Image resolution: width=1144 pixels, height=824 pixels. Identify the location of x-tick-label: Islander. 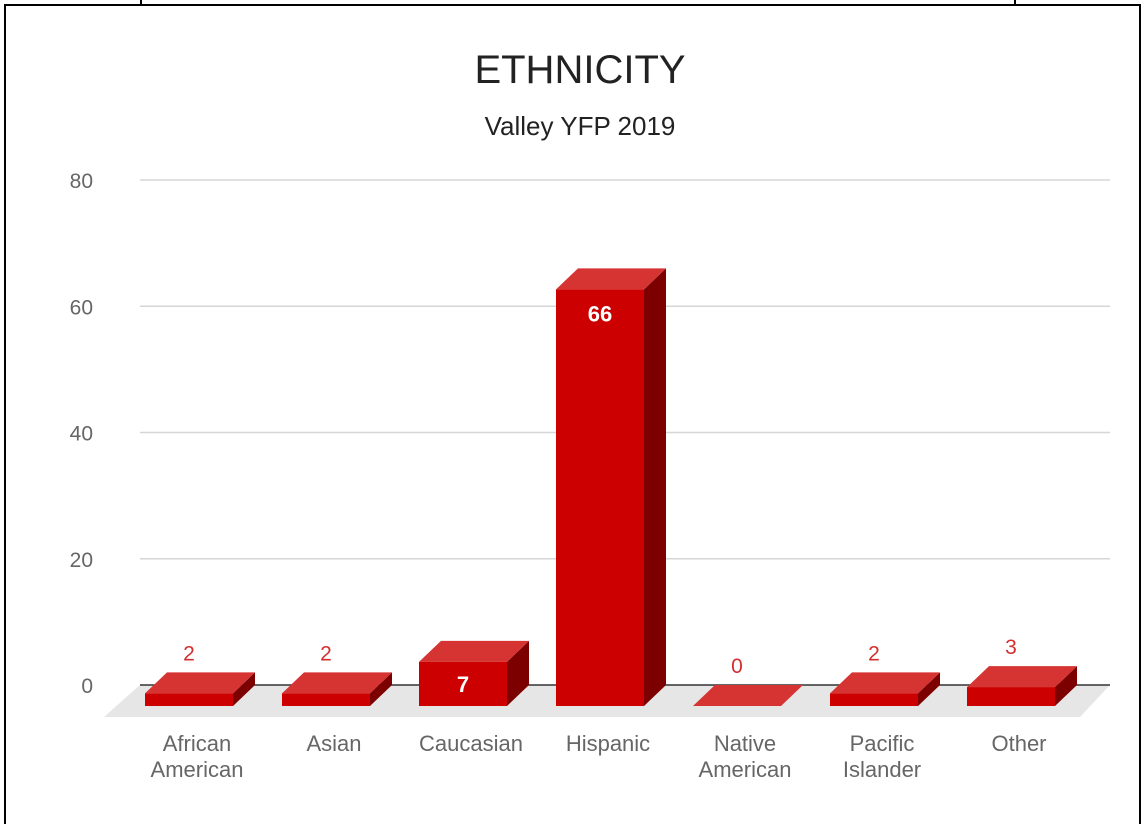
(882, 769).